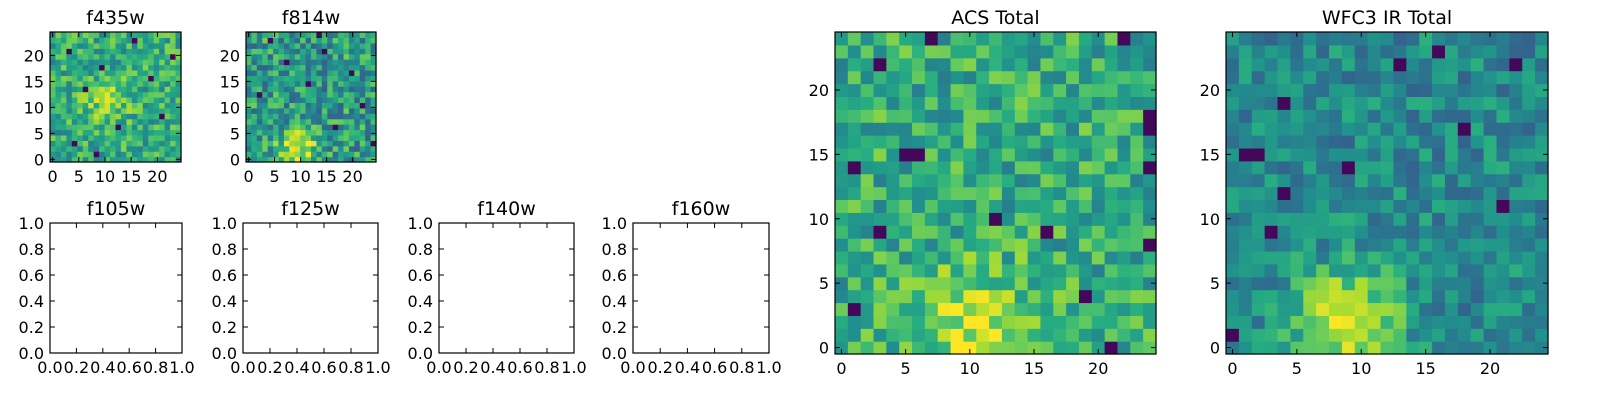  I want to click on panel-title-f105w: f105w, so click(116, 209).